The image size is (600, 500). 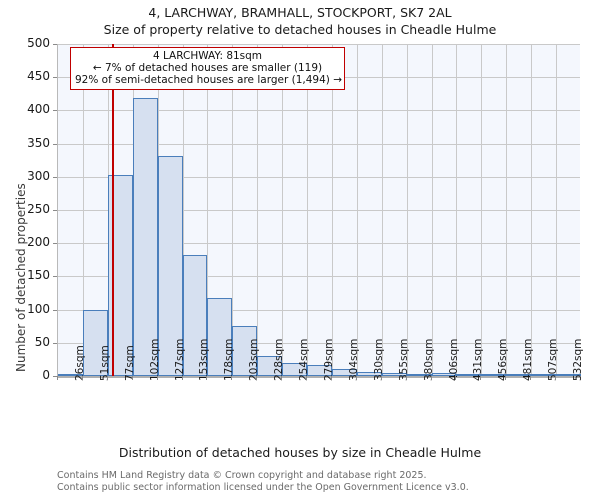 I want to click on x-tick-label: 51sqm, so click(x=104, y=363).